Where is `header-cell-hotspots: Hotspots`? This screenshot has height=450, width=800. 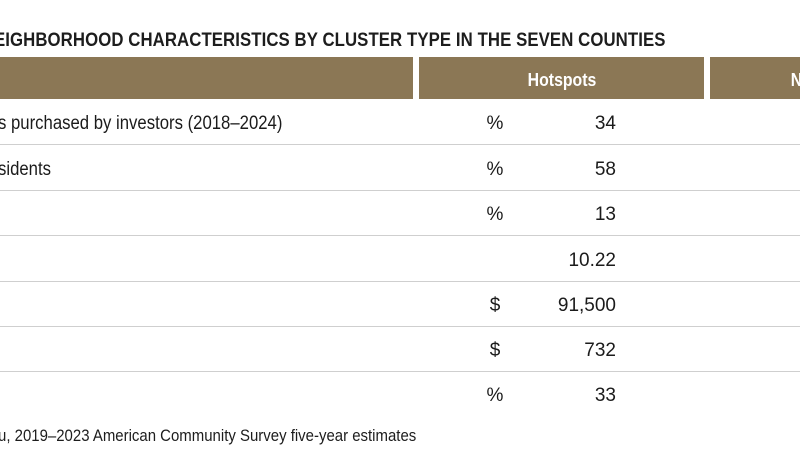
header-cell-hotspots: Hotspots is located at coordinates (561, 78).